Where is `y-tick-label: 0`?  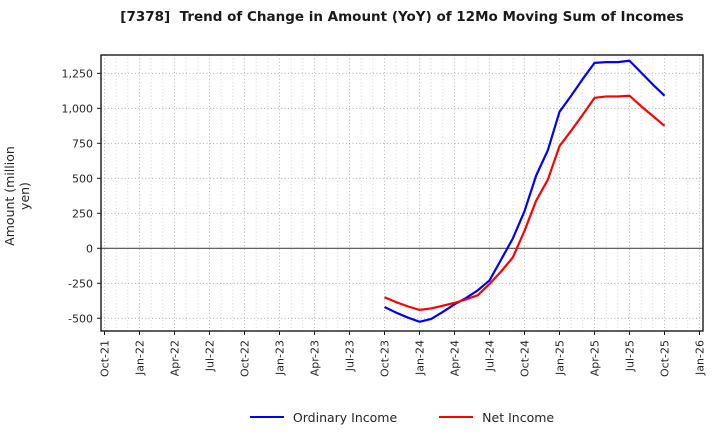 y-tick-label: 0 is located at coordinates (89, 248).